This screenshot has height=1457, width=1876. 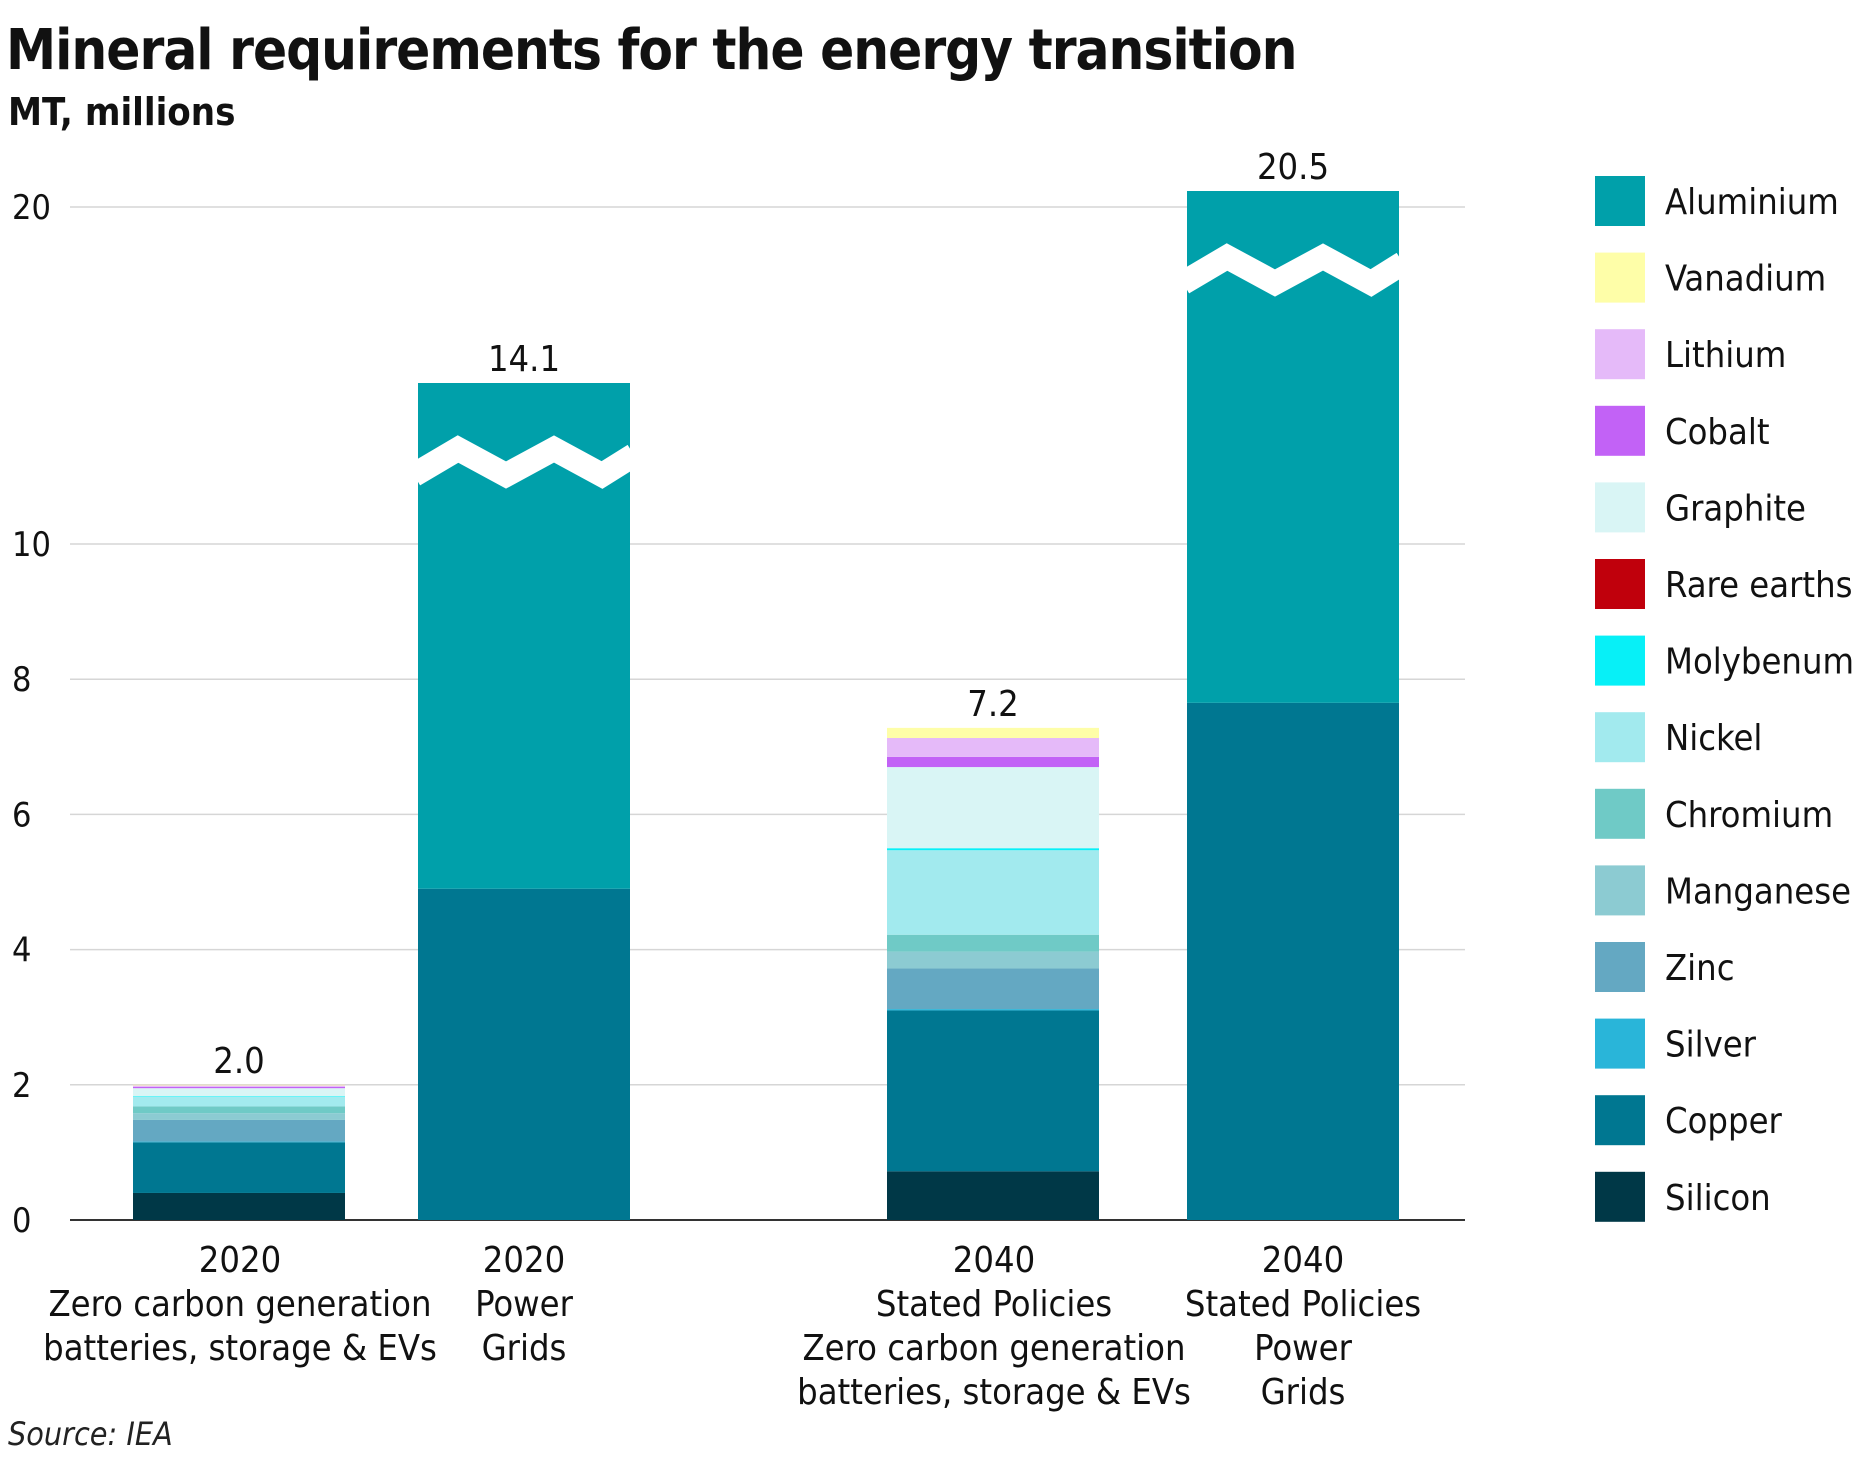 I want to click on chart-source: Source: IEA, so click(x=90, y=1434).